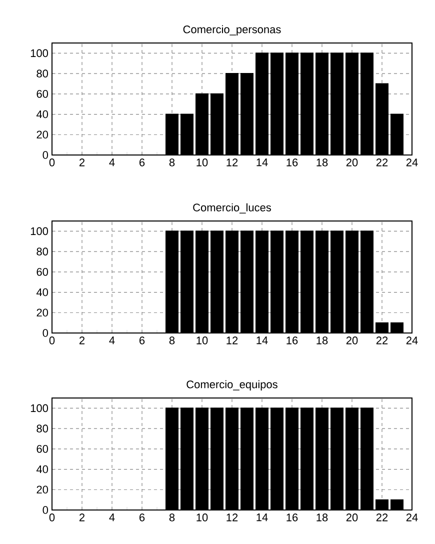  I want to click on chart-title: Comercio_luces, so click(232, 208).